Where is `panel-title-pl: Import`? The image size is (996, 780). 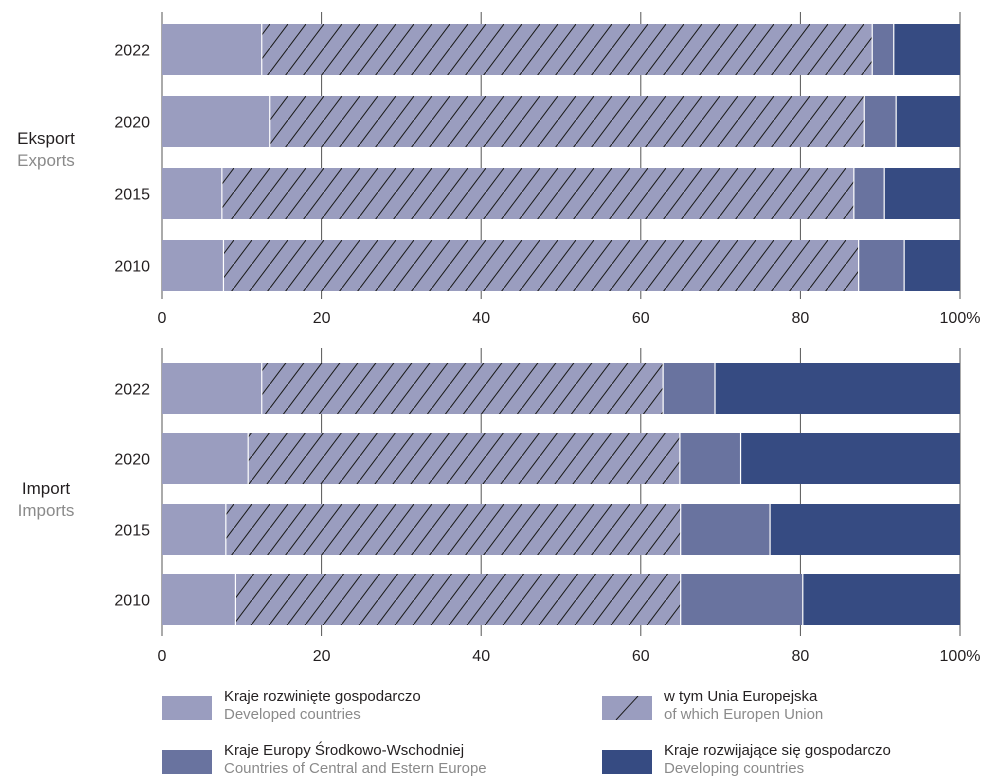
panel-title-pl: Import is located at coordinates (46, 488).